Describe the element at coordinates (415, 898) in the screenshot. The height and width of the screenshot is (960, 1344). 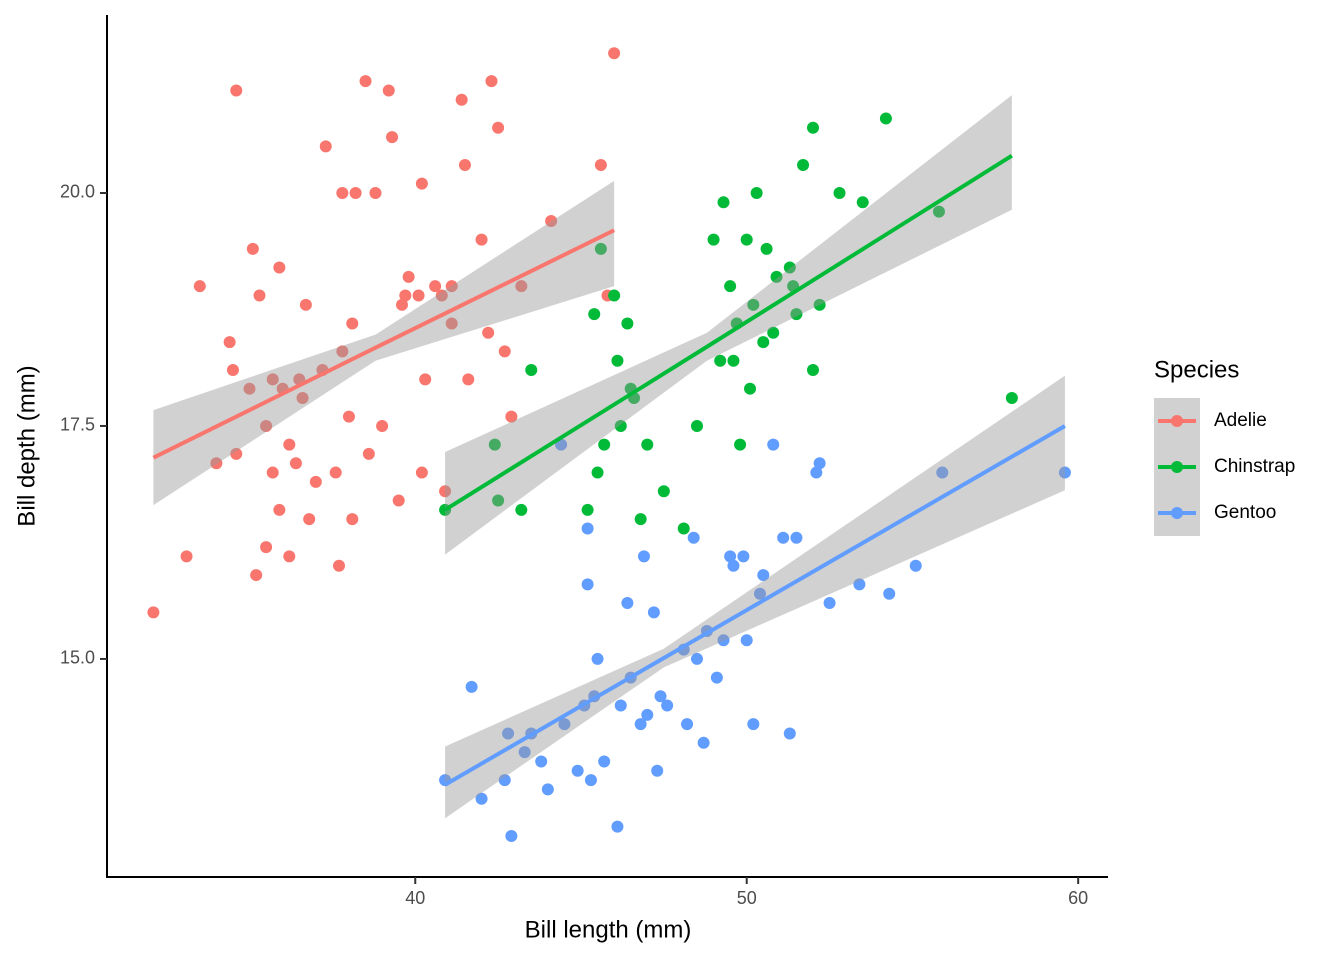
I see `x-tick-label: 40` at that location.